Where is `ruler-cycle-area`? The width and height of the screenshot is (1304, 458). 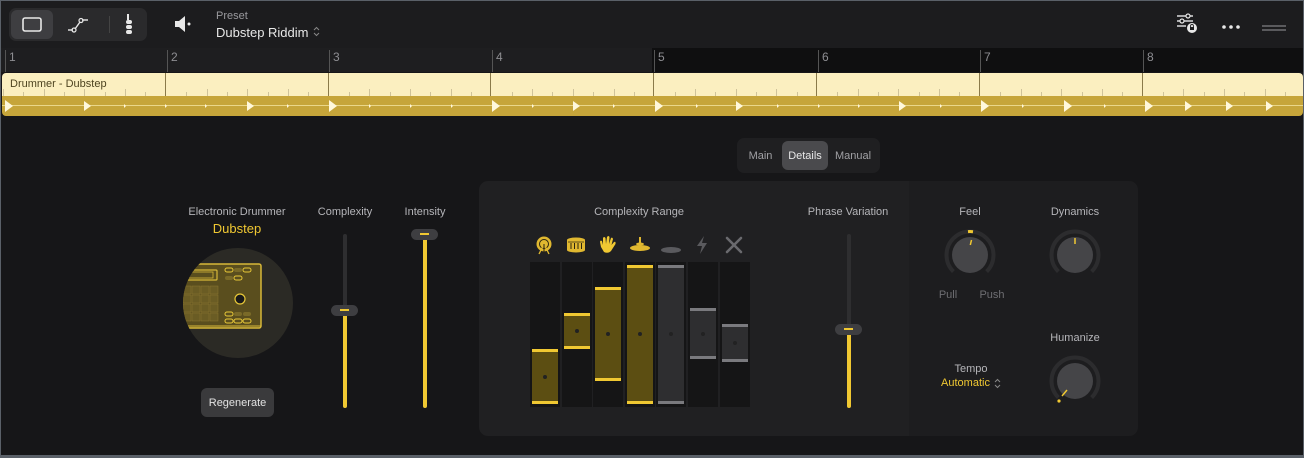 ruler-cycle-area is located at coordinates (326, 60).